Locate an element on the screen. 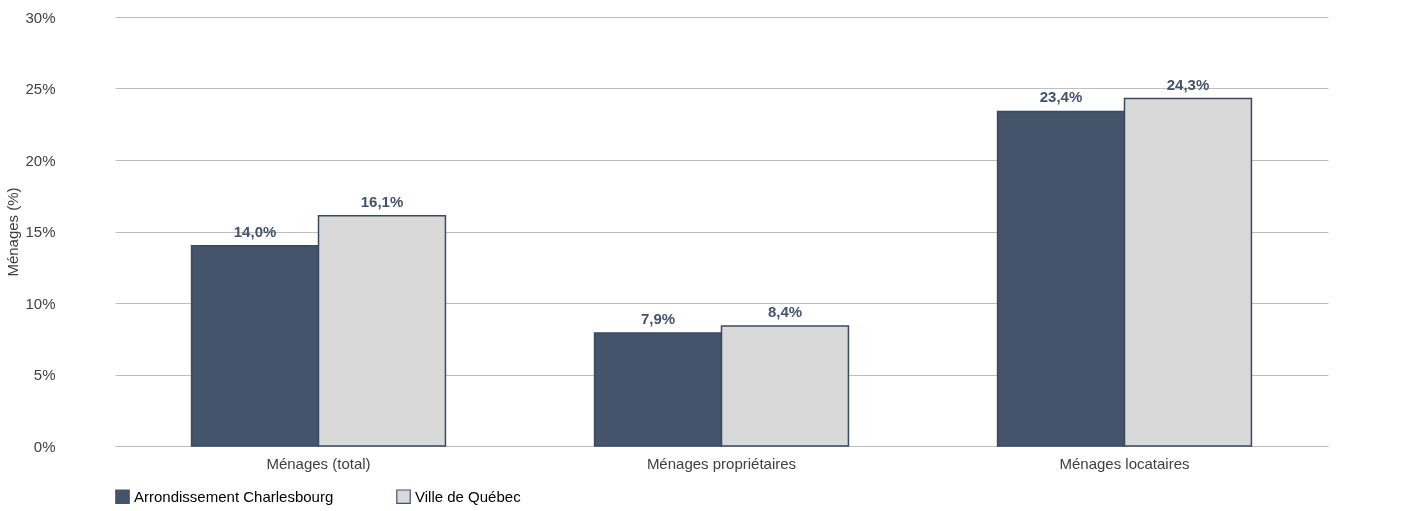  x-tick-label: Ménages (total) is located at coordinates (318, 463).